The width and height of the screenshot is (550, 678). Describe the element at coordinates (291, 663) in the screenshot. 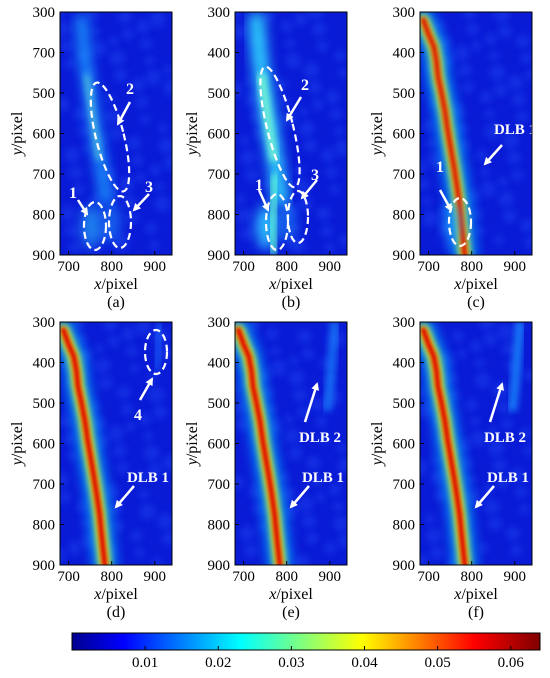

I see `colorbar-tick-label: 0.03` at that location.